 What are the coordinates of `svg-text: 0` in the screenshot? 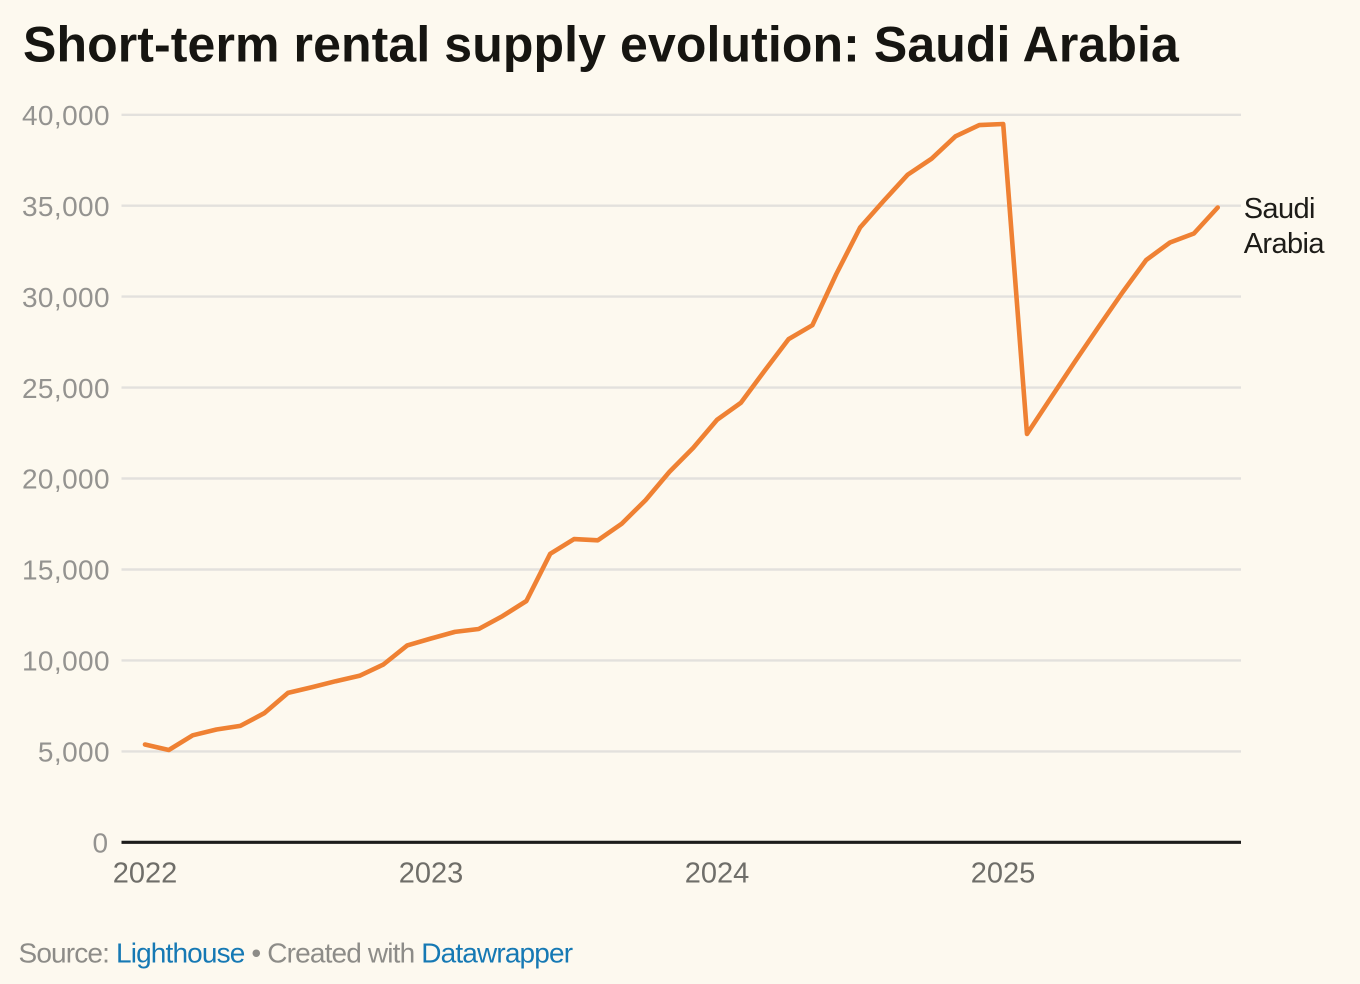 It's located at (101, 843).